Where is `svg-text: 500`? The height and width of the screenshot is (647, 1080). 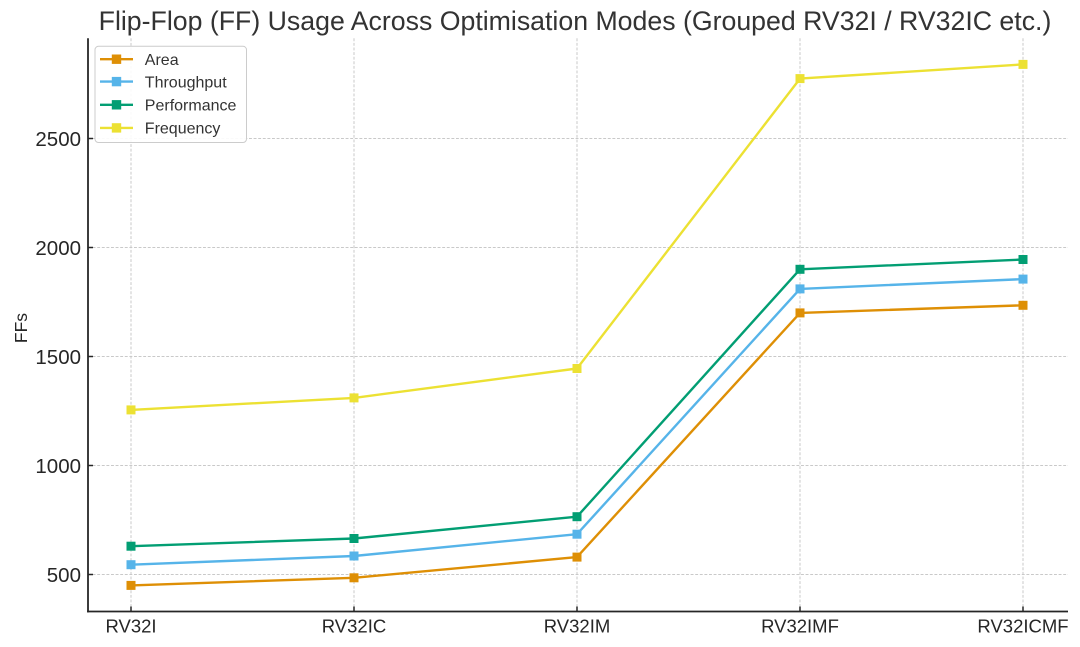
svg-text: 500 is located at coordinates (64, 575).